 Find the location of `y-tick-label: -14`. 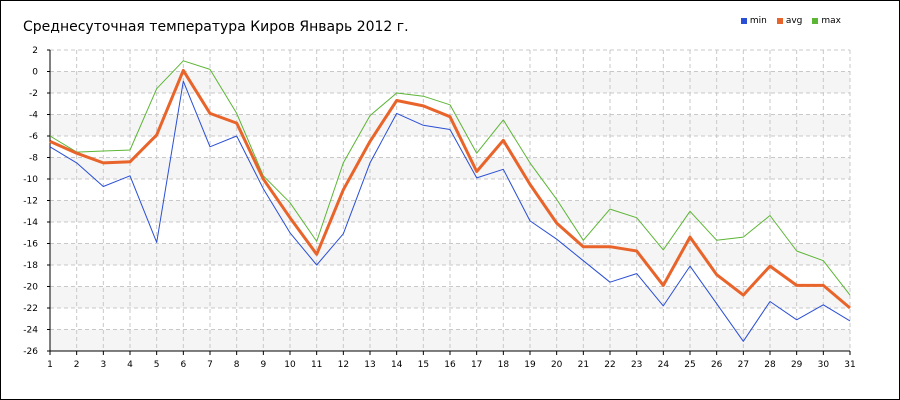

y-tick-label: -14 is located at coordinates (30, 223).